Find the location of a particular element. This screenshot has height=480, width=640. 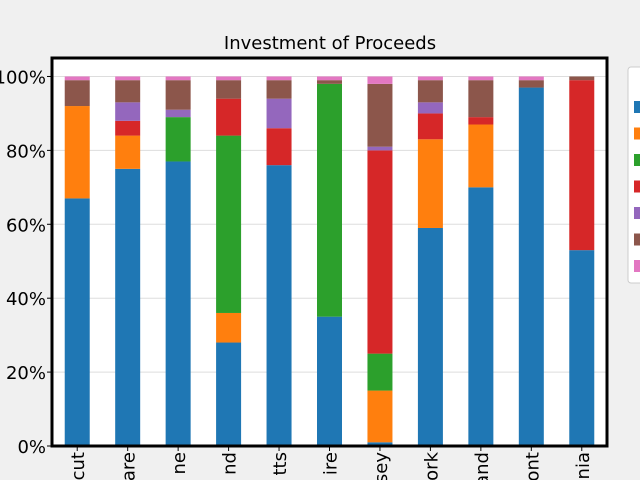

chart-title: Investment of Proceeds is located at coordinates (330, 43).